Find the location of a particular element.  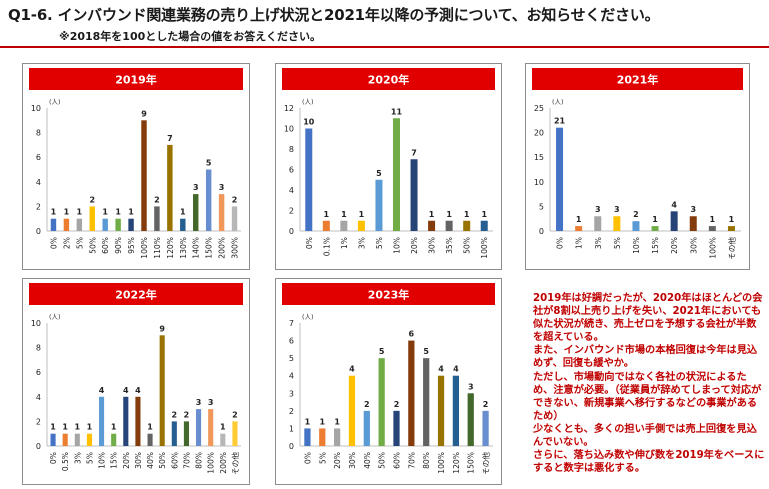

chart-title: 2023年 is located at coordinates (389, 295).